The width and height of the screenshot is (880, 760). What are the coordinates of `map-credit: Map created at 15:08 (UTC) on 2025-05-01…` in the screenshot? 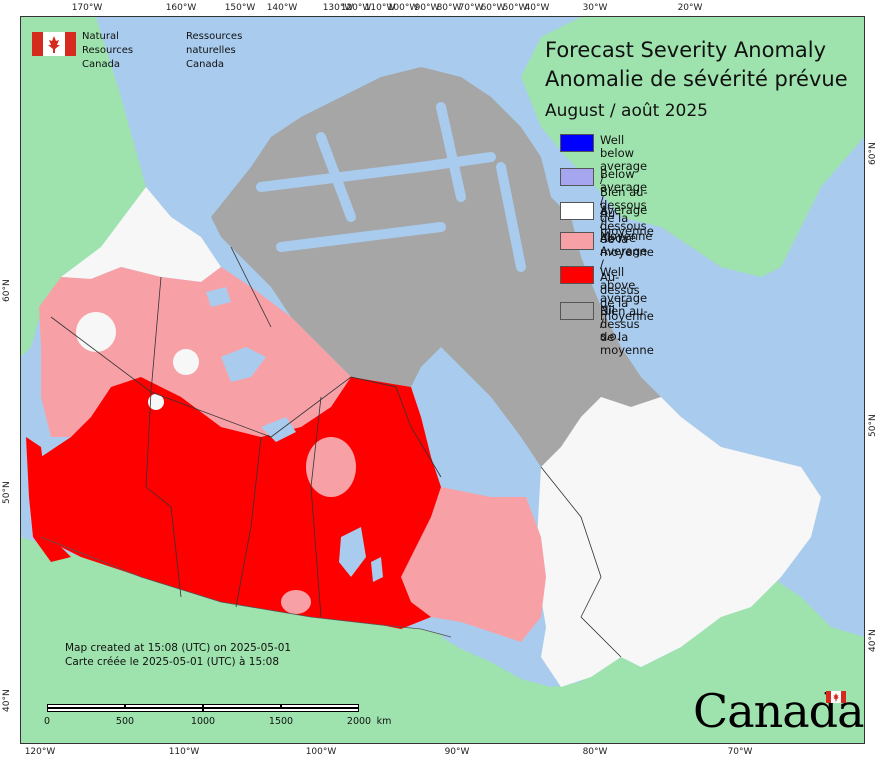 It's located at (178, 655).